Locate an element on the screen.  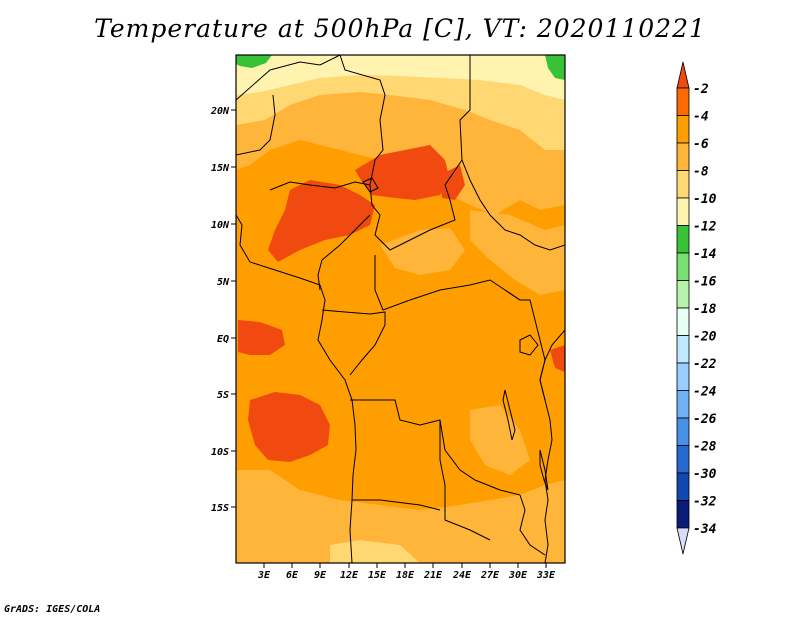
colorbar-label: -20 is located at coordinates (705, 337).